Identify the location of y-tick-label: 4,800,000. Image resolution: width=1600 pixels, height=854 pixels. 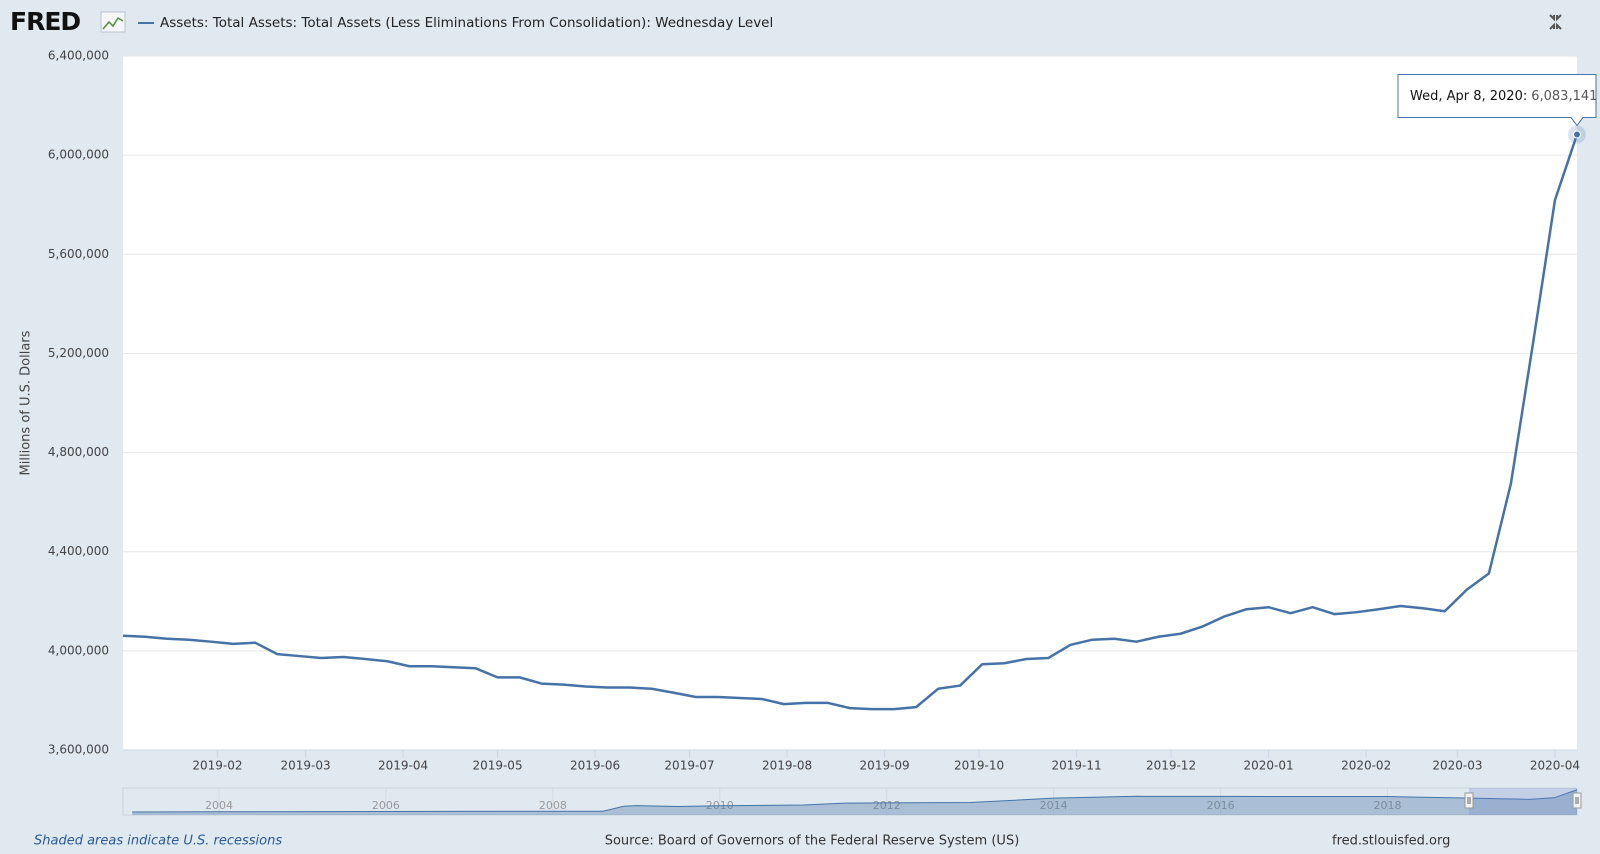
(78, 452).